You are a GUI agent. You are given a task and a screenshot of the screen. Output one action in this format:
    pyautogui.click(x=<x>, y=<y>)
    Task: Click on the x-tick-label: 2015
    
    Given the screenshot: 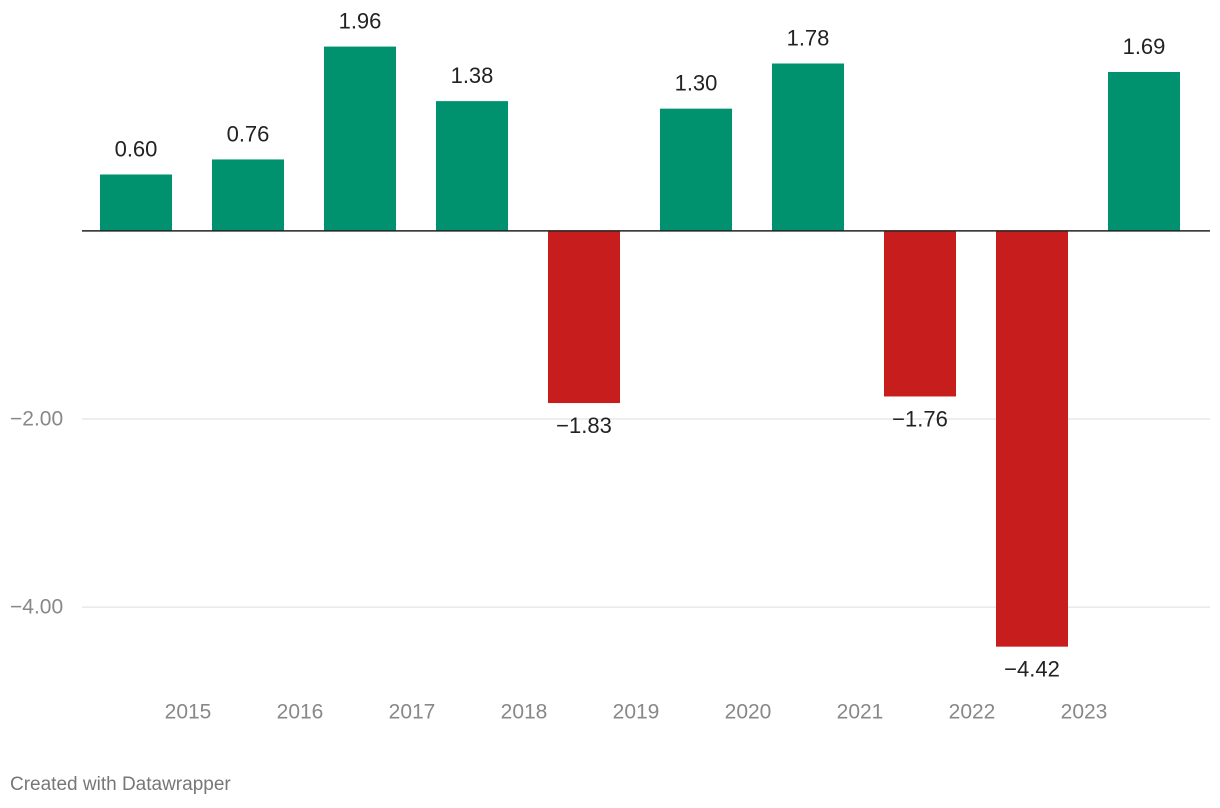 What is the action you would take?
    pyautogui.click(x=188, y=712)
    